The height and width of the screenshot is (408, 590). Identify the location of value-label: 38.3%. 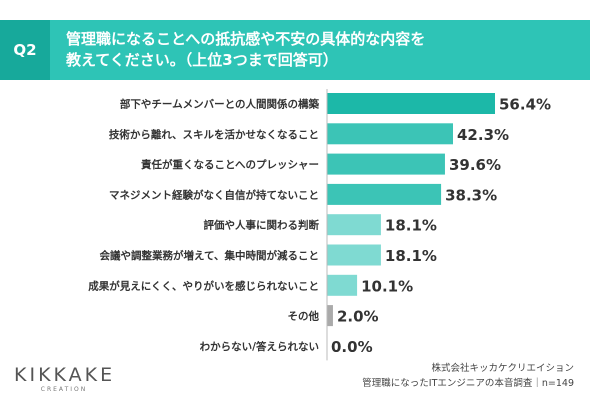
(471, 195).